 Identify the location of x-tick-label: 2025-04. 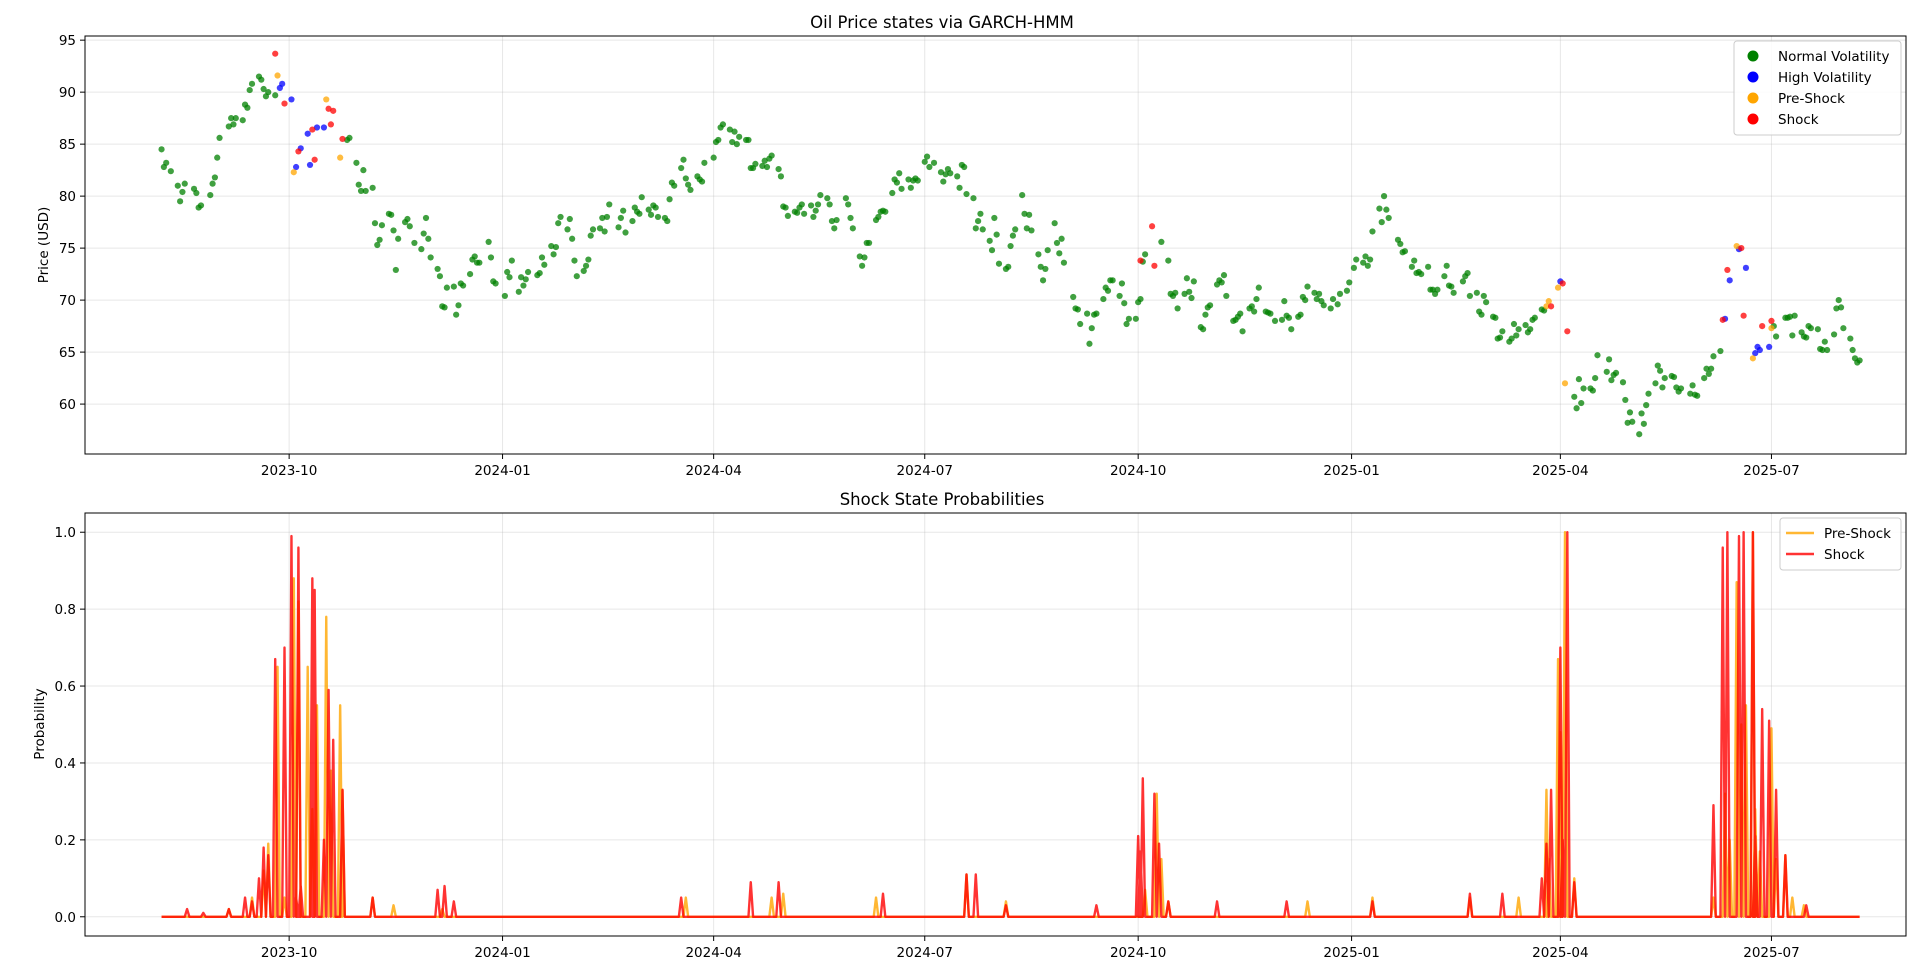
(1560, 471).